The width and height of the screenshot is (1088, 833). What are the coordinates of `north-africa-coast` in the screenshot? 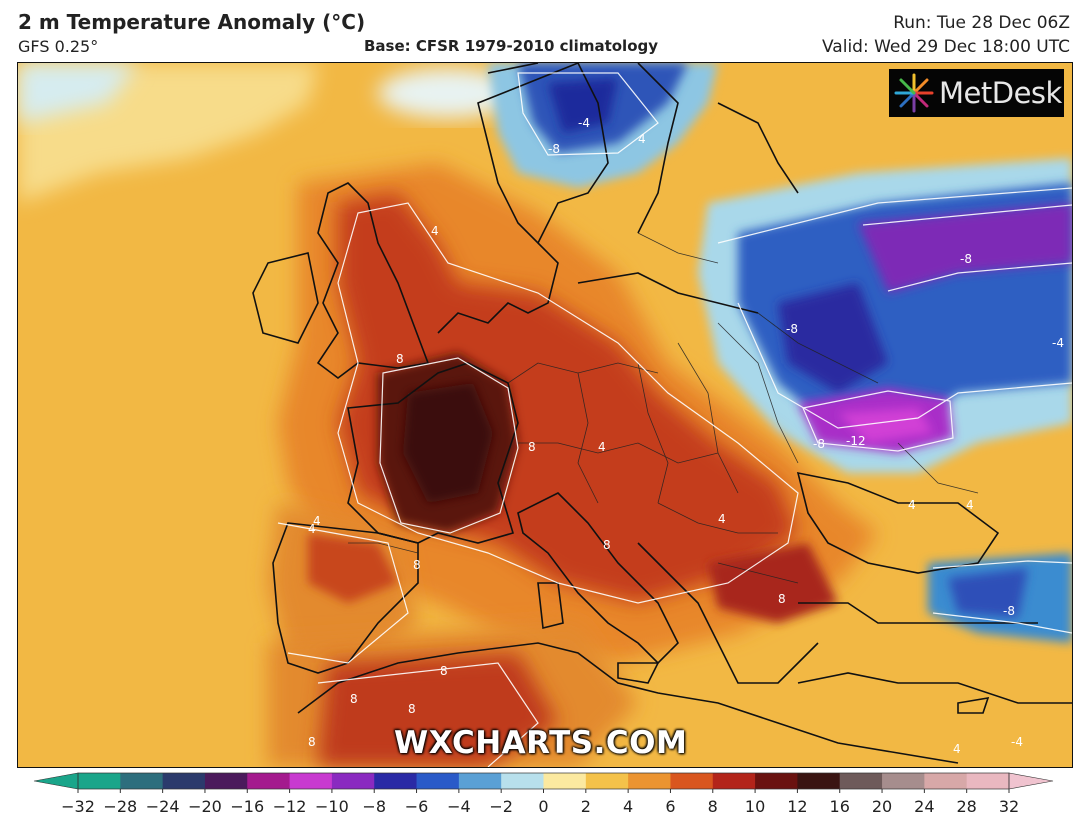 It's located at (628, 703).